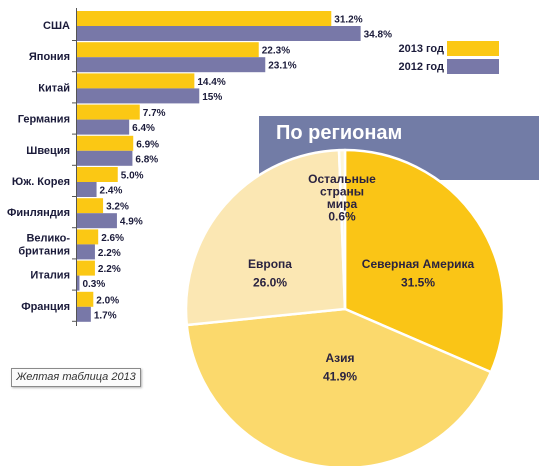  I want to click on source-label: Желтая таблица 2013, so click(76, 377).